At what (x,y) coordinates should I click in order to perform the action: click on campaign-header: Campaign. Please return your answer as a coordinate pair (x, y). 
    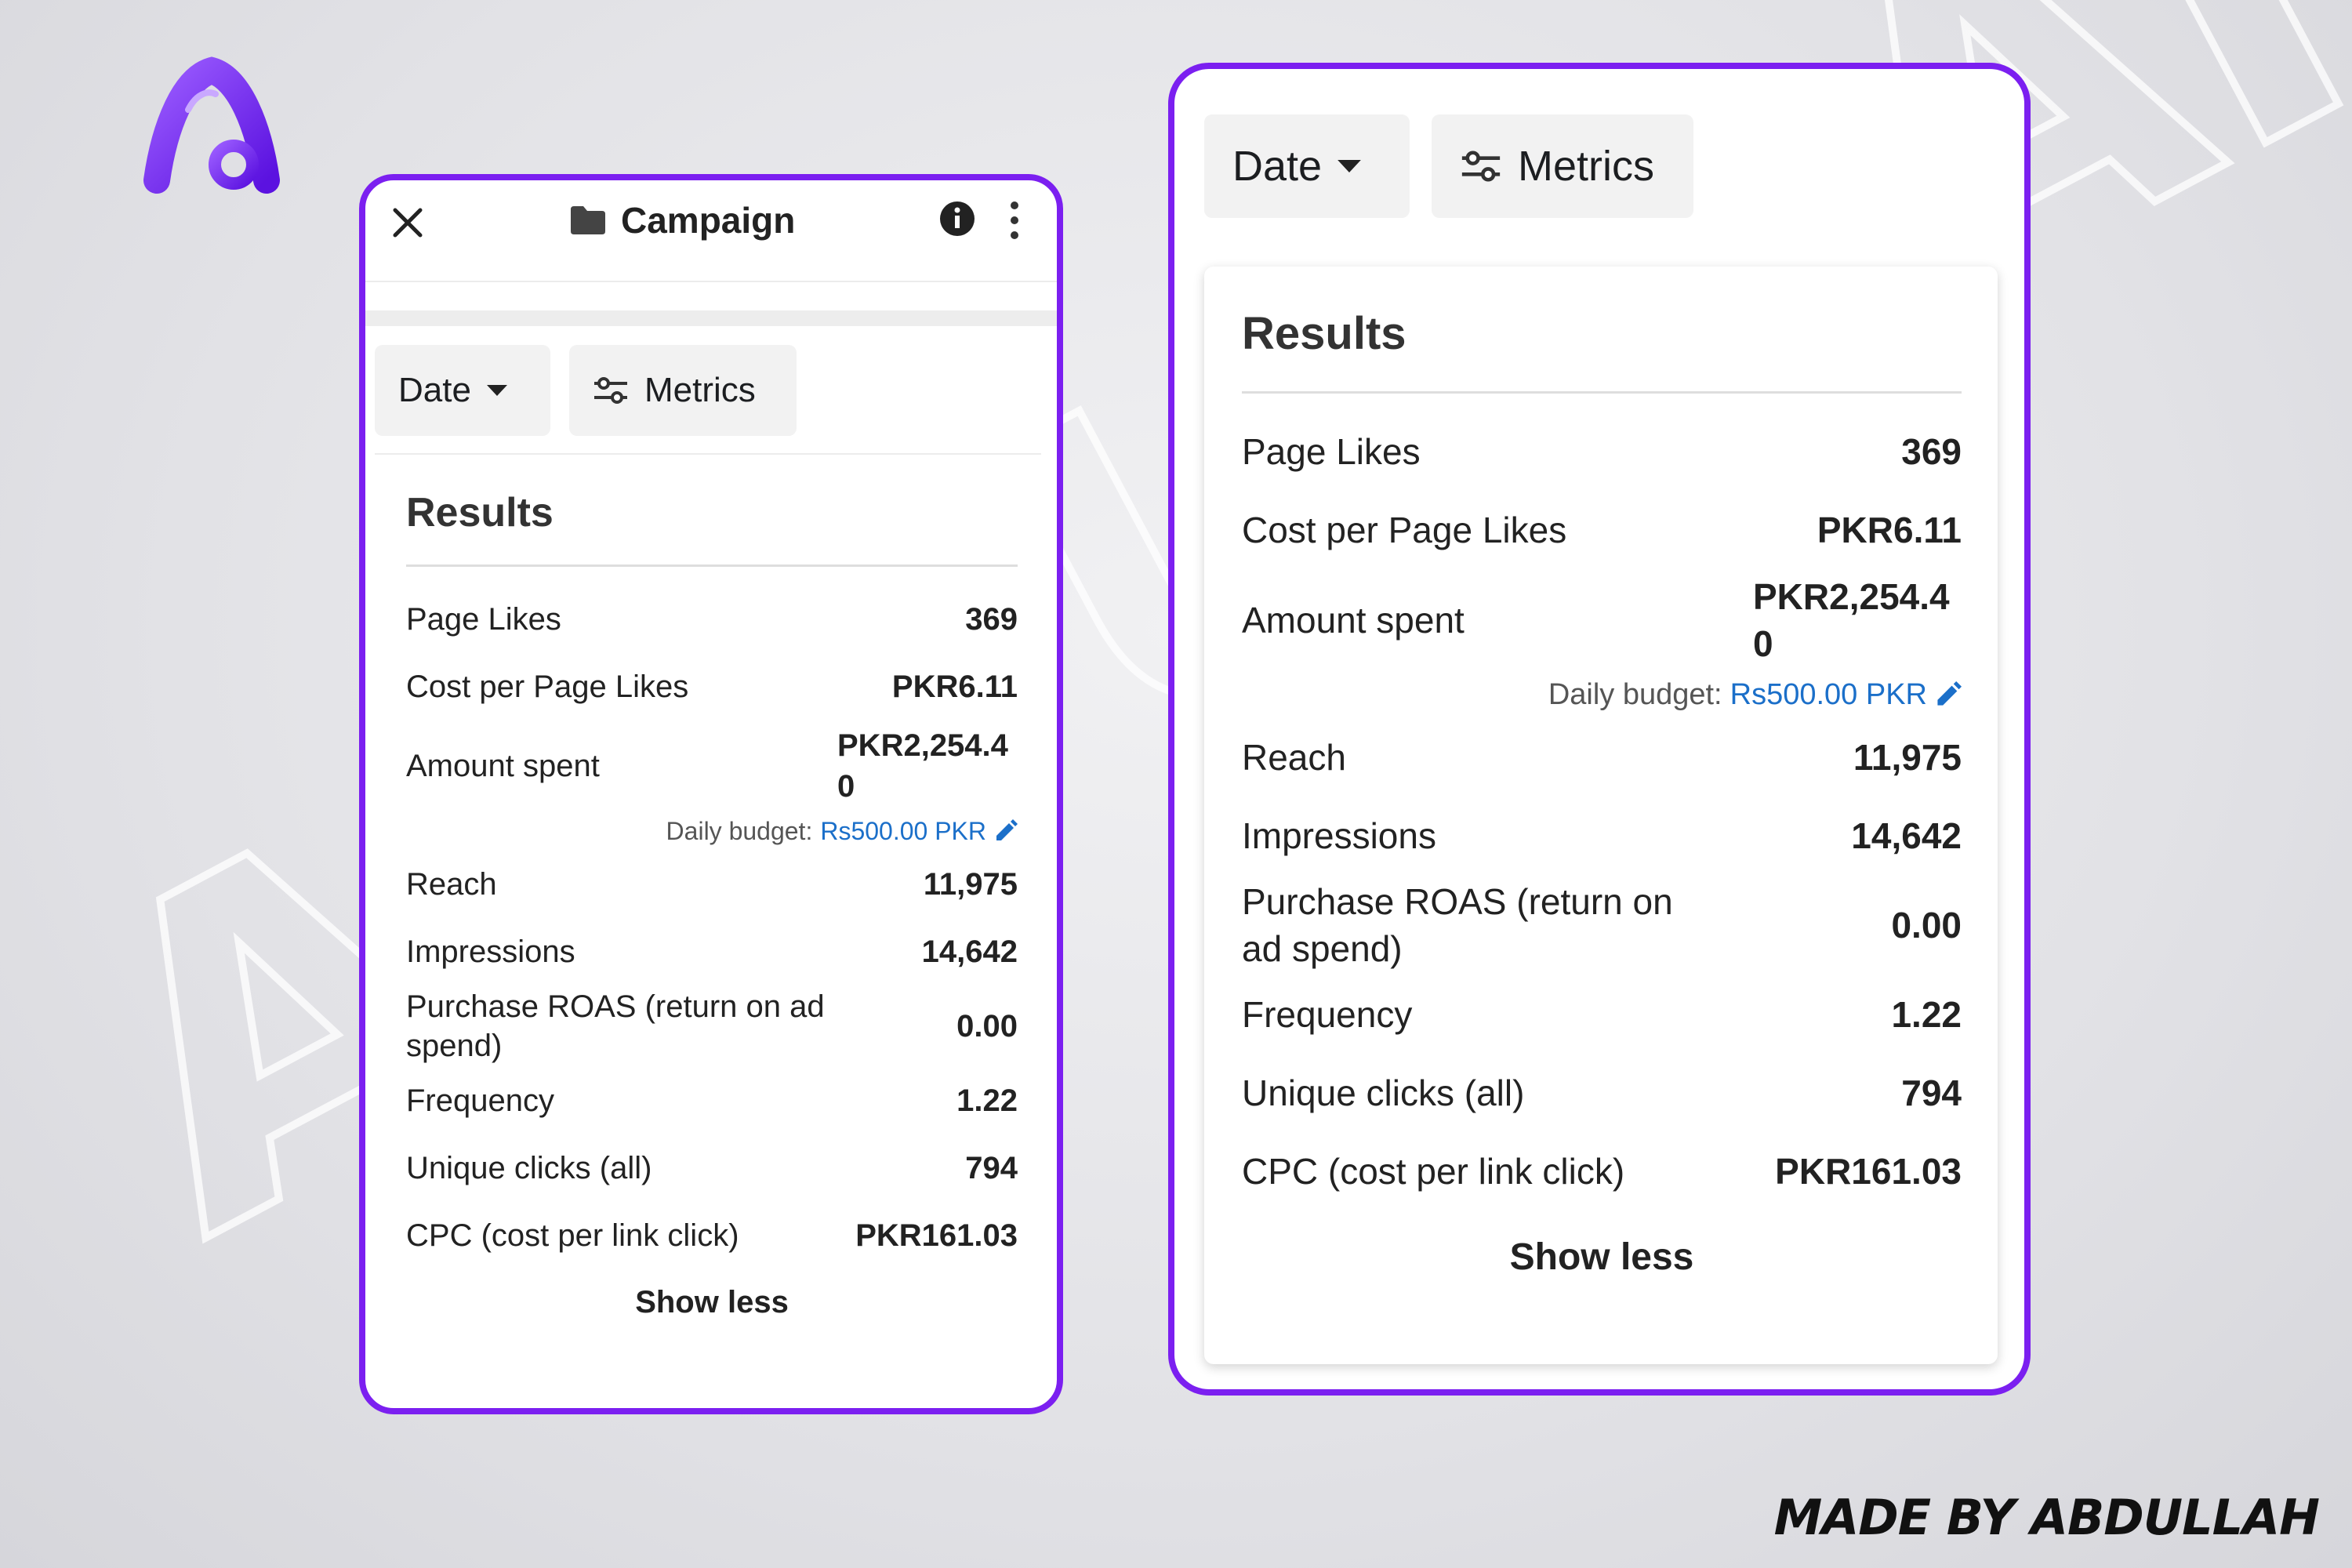
    Looking at the image, I should click on (711, 231).